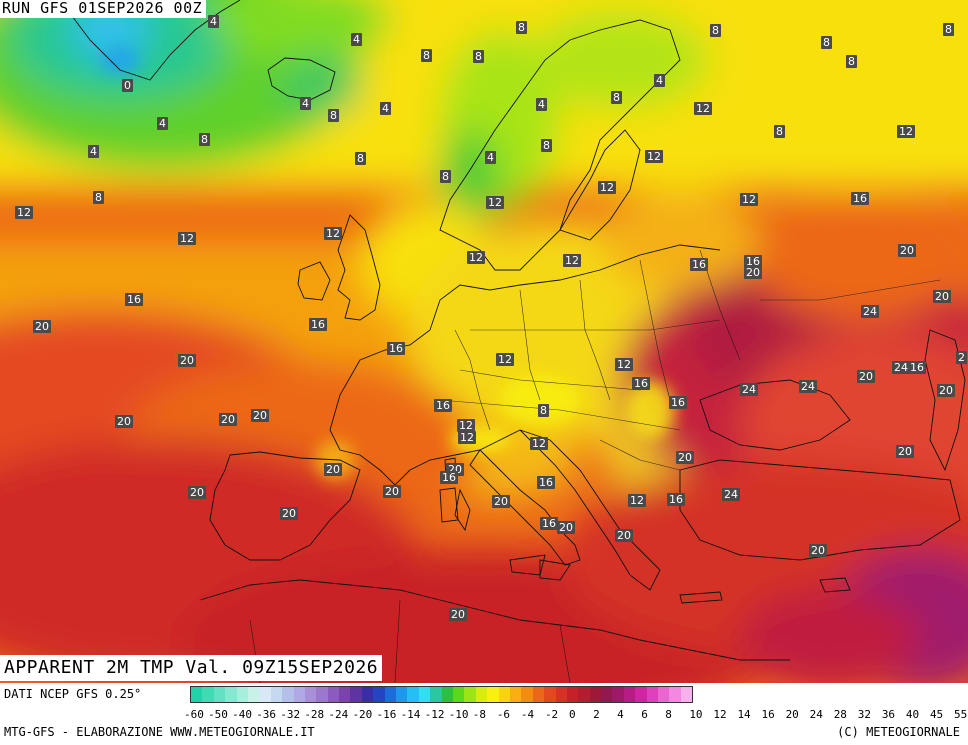  I want to click on data-source: DATI NCEP GFS 0.25°, so click(73, 694).